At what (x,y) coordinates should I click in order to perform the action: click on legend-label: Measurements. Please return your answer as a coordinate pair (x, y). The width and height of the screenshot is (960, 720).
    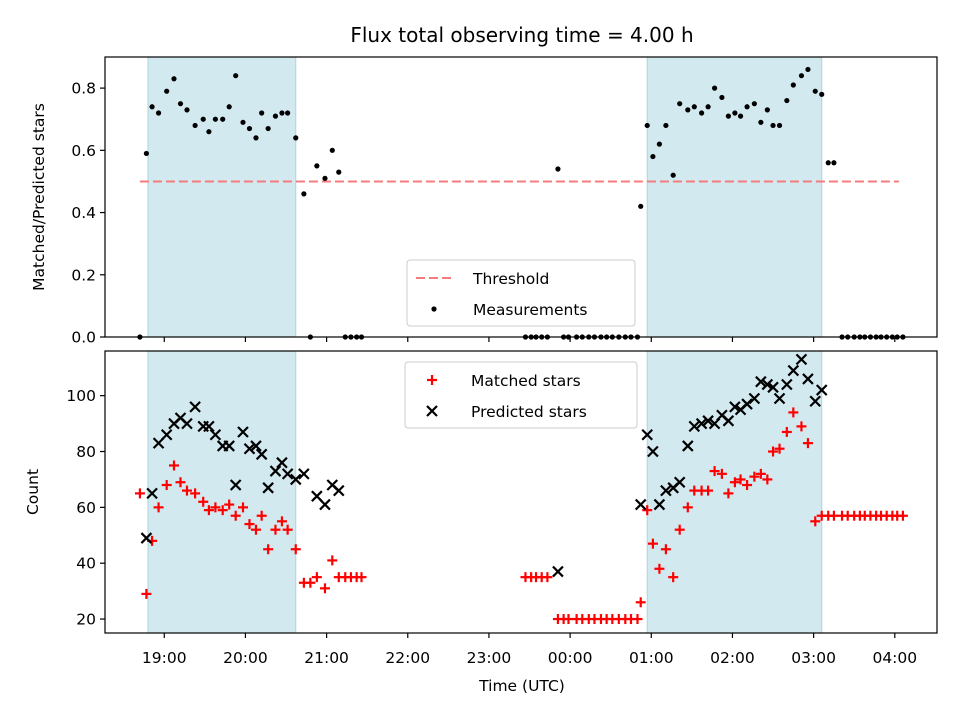
    Looking at the image, I should click on (530, 310).